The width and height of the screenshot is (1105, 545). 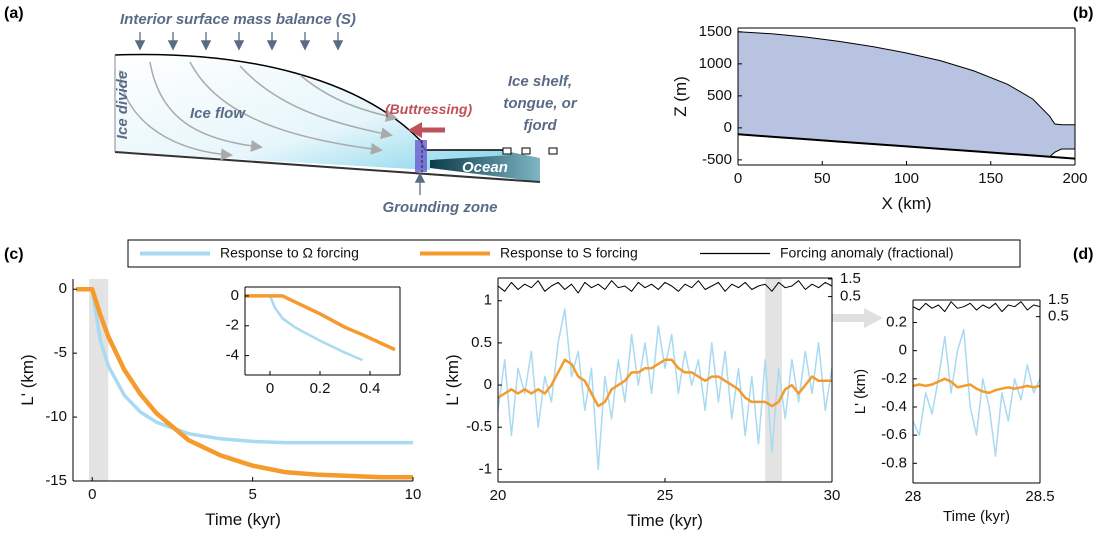 What do you see at coordinates (894, 378) in the screenshot?
I see `y-tick-label: -0.2` at bounding box center [894, 378].